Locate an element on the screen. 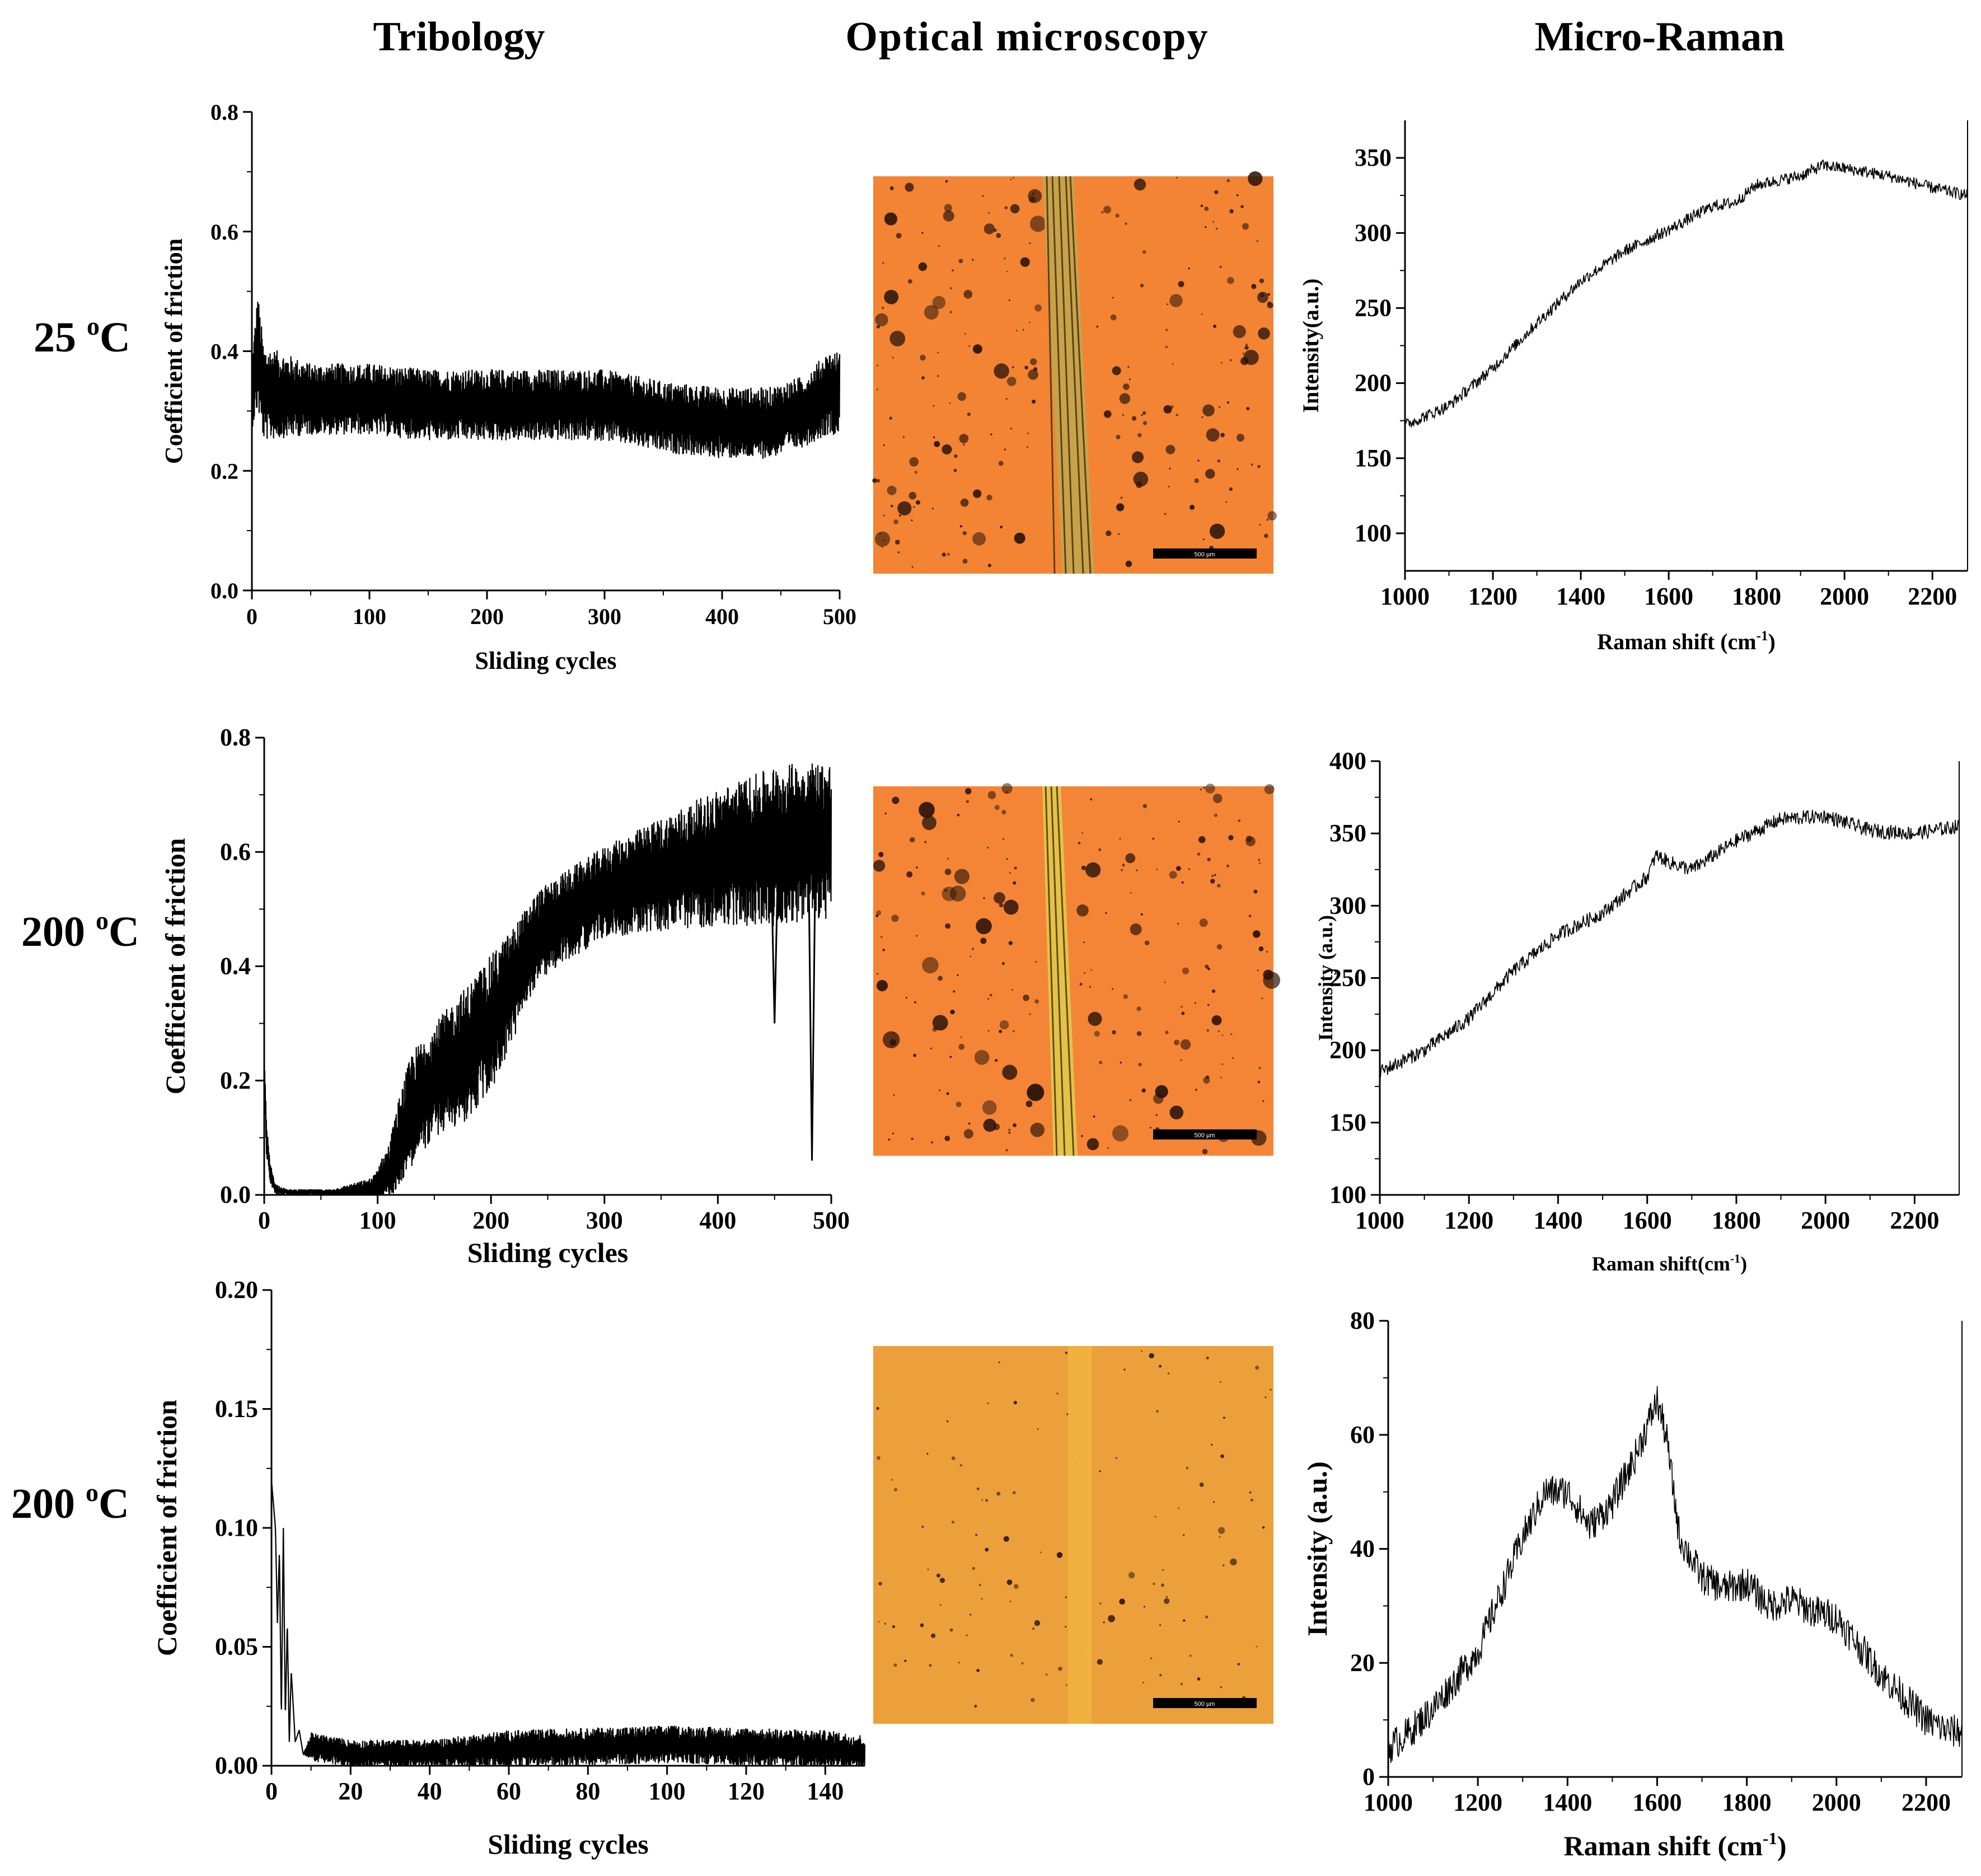 This screenshot has width=1981, height=1876. y-axis-label: Intensity(a.u.) is located at coordinates (1310, 345).